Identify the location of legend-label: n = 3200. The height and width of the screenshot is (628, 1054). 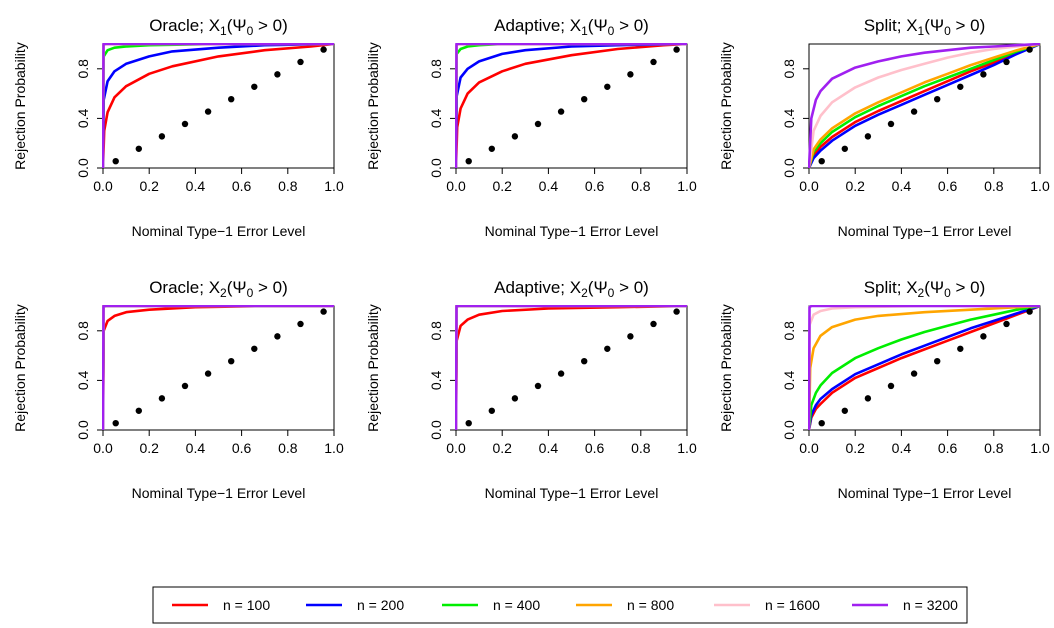
(930, 605).